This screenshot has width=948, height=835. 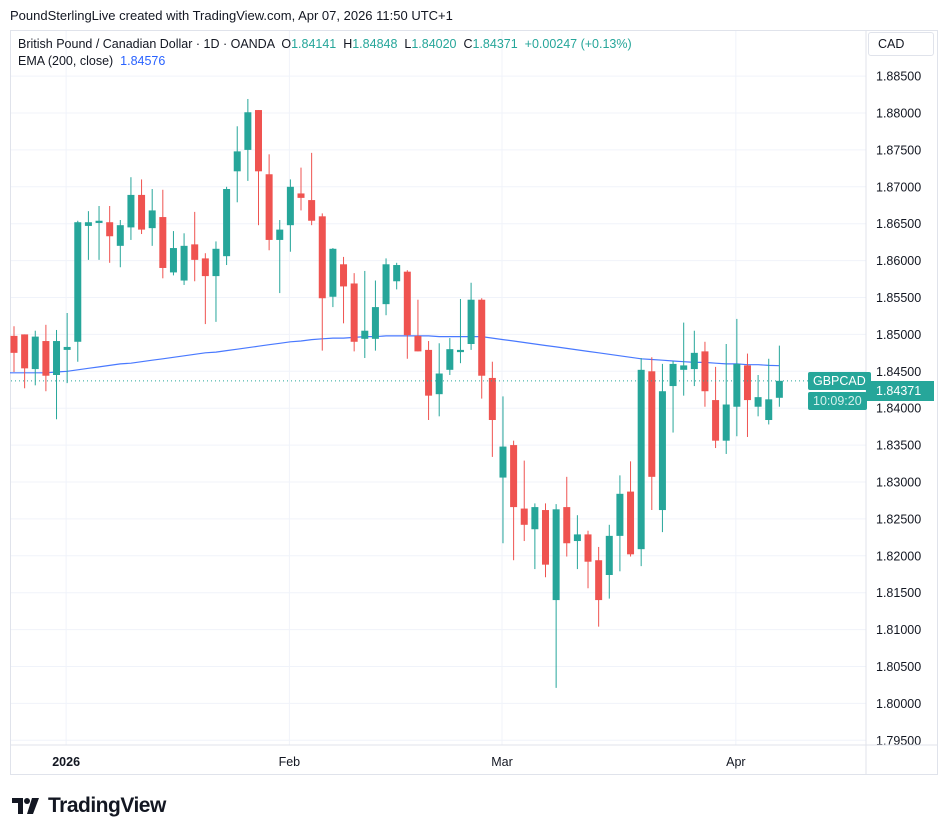 What do you see at coordinates (66, 61) in the screenshot?
I see `ema-label: EMA (200, close)` at bounding box center [66, 61].